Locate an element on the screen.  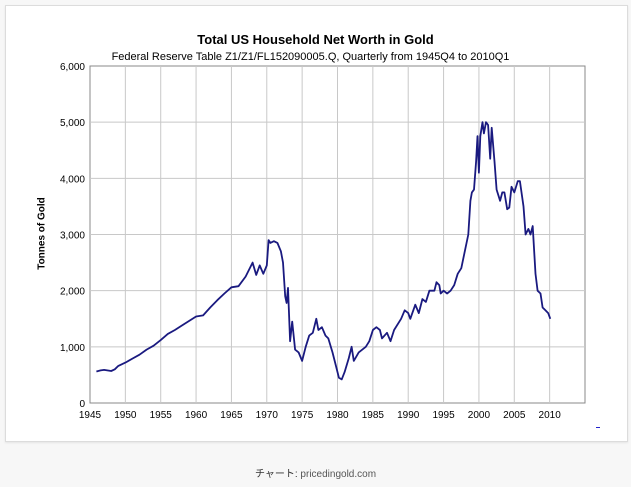
x-tick-label: 1960 is located at coordinates (196, 415).